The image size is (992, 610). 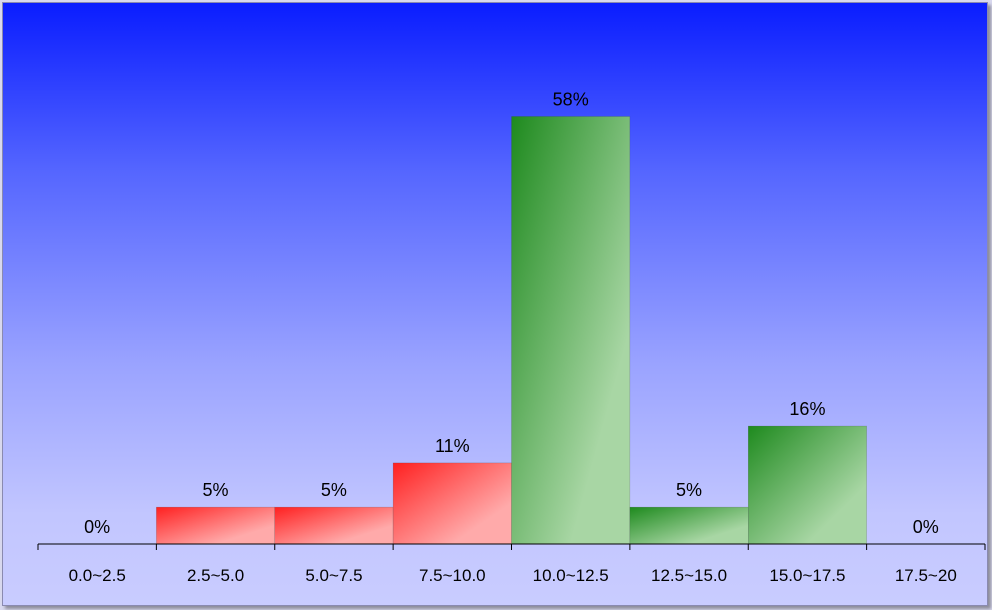 What do you see at coordinates (689, 575) in the screenshot?
I see `category-label-5: 12.5~15.0` at bounding box center [689, 575].